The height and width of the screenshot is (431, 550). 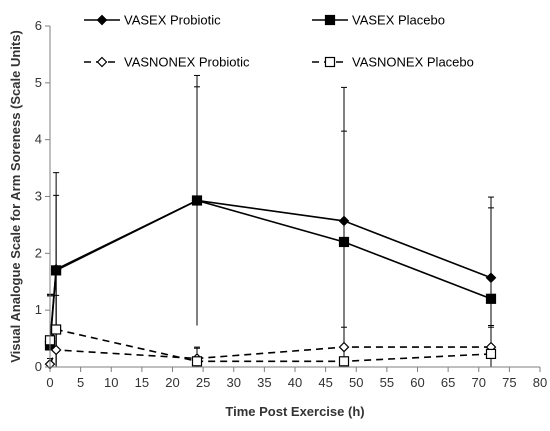 I want to click on series-vasnonex-probiotic, so click(x=270, y=355).